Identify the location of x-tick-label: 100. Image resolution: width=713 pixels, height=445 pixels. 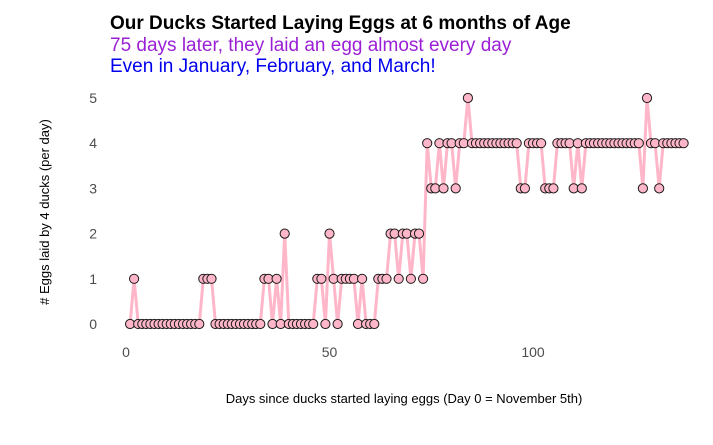
(533, 352).